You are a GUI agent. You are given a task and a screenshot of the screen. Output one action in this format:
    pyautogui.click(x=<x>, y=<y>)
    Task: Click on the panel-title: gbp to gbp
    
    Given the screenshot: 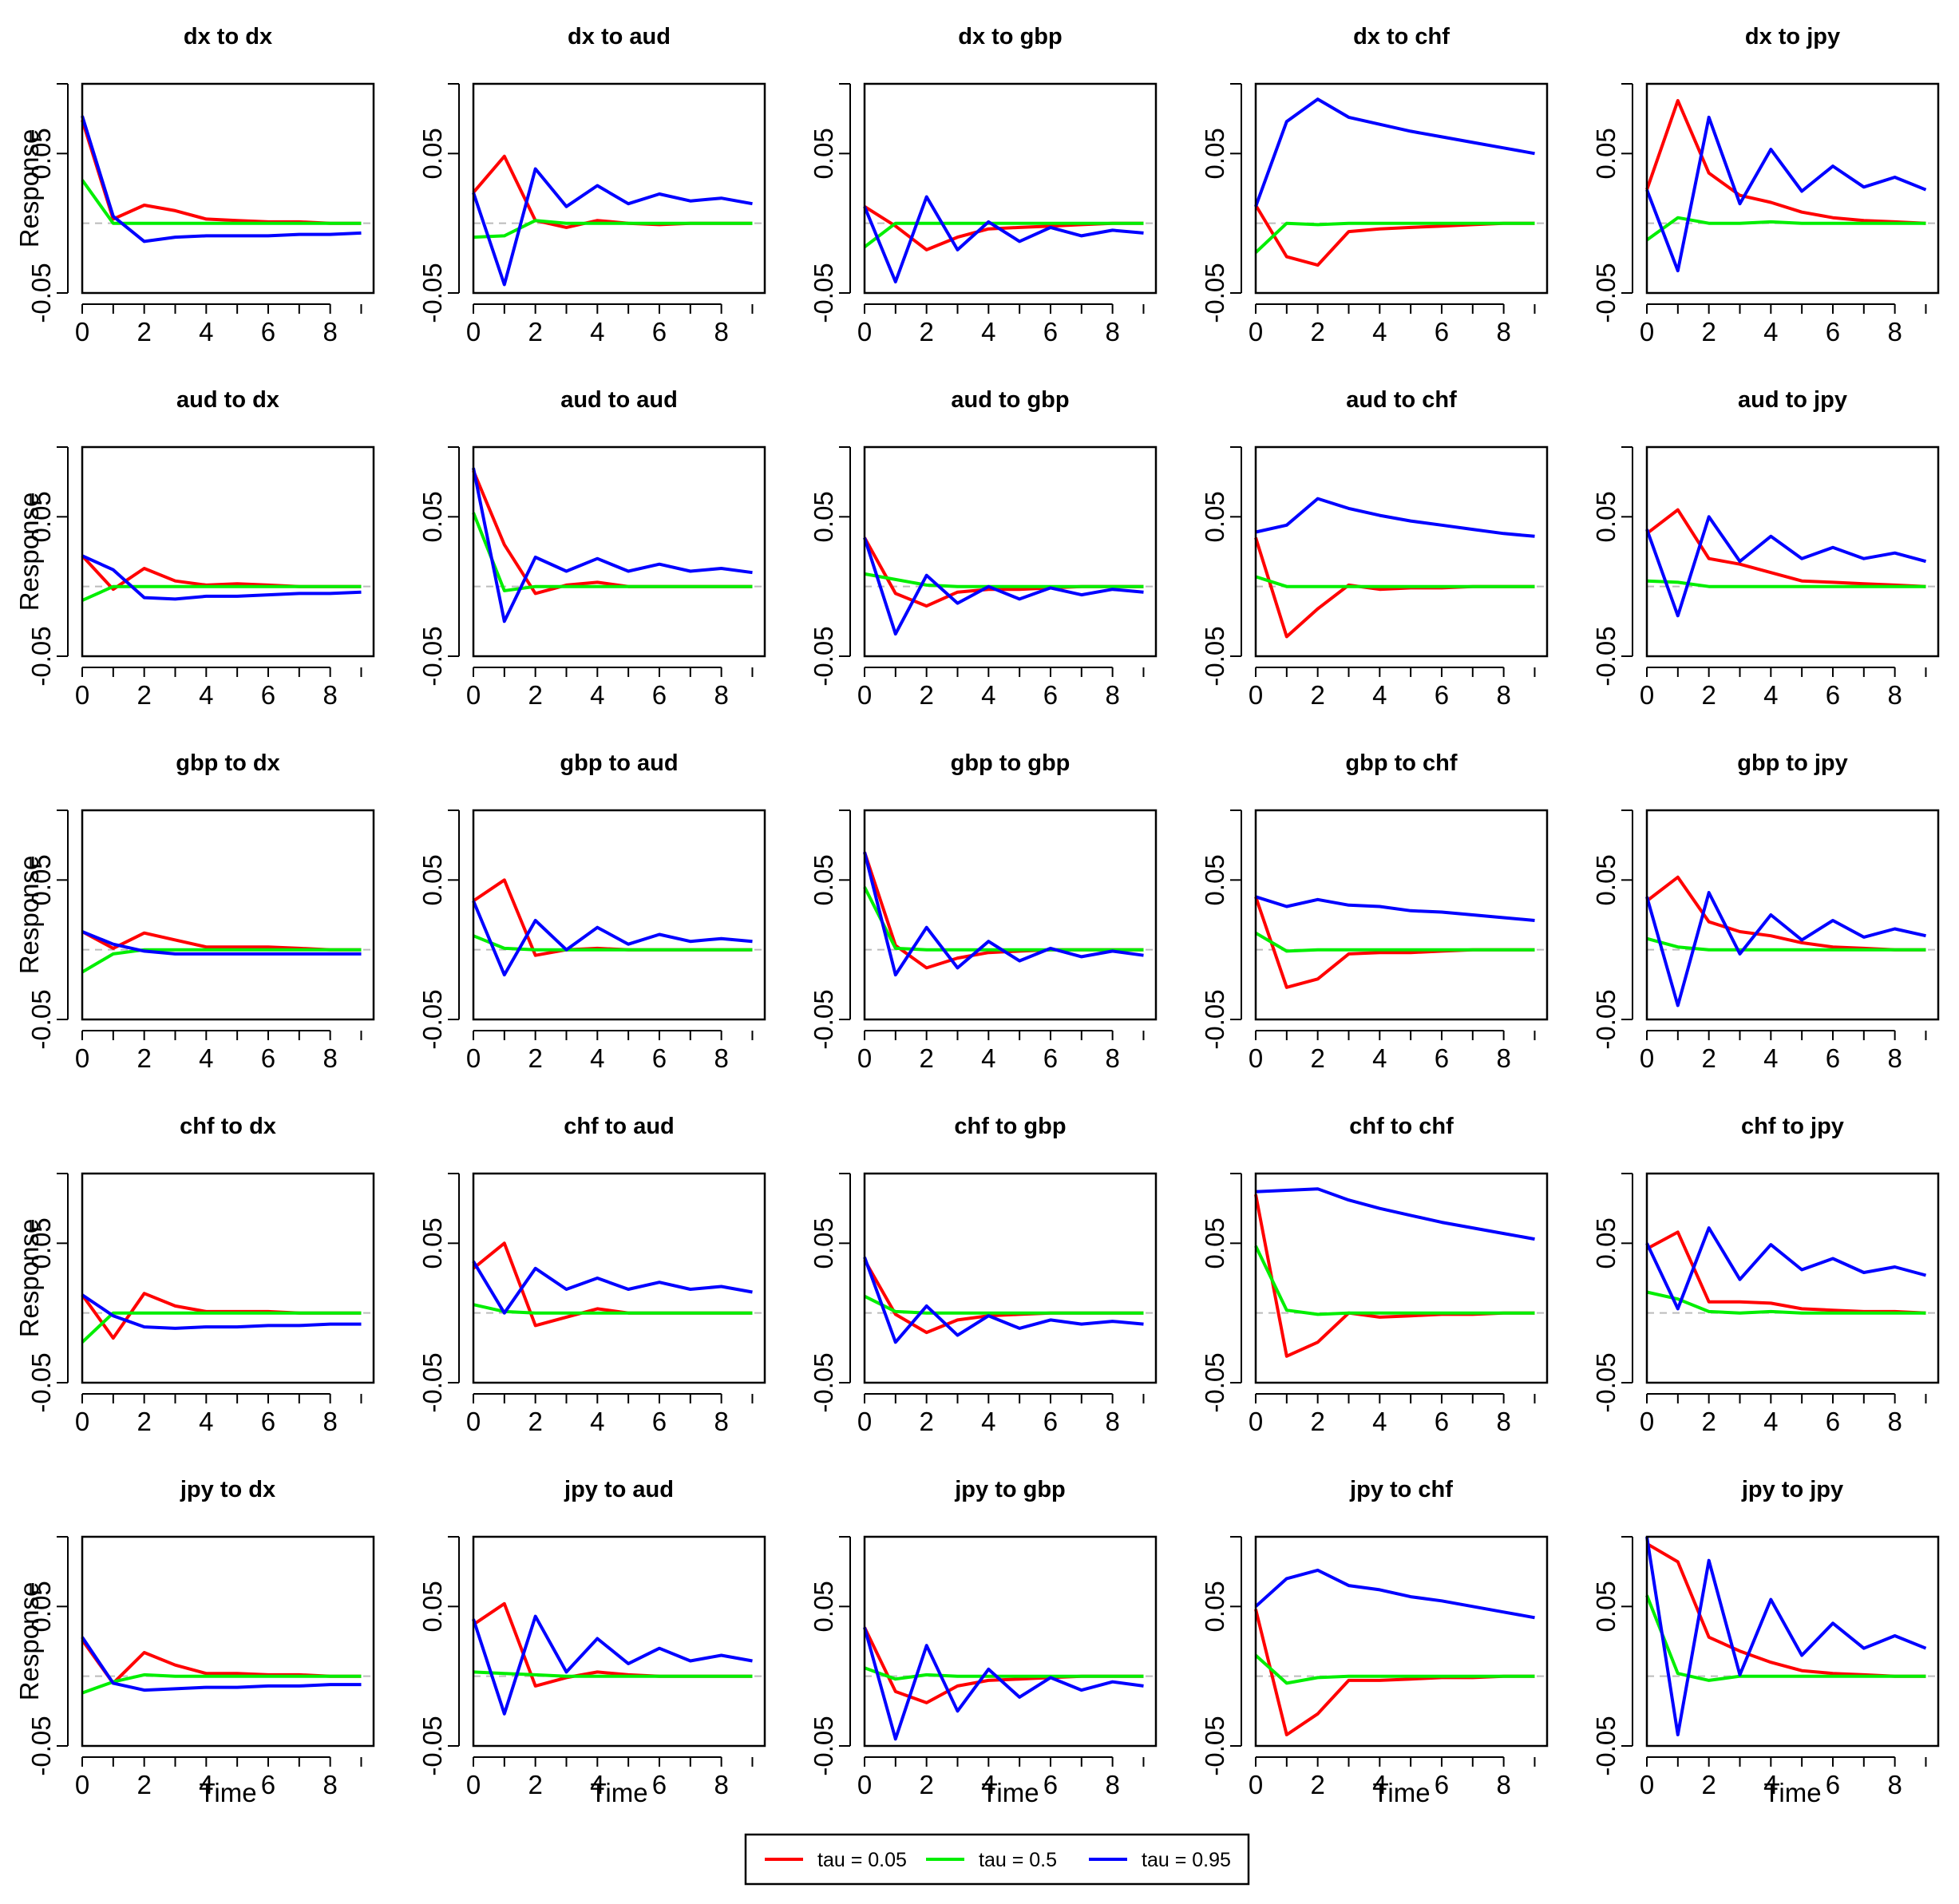 What is the action you would take?
    pyautogui.click(x=1011, y=763)
    